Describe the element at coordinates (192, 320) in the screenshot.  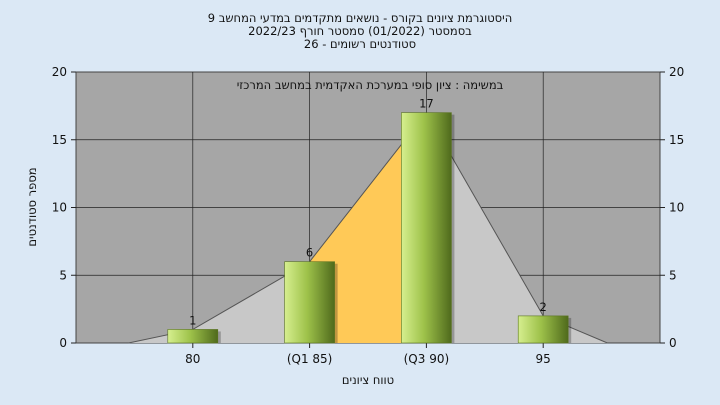
I see `bar-data-label: 1` at that location.